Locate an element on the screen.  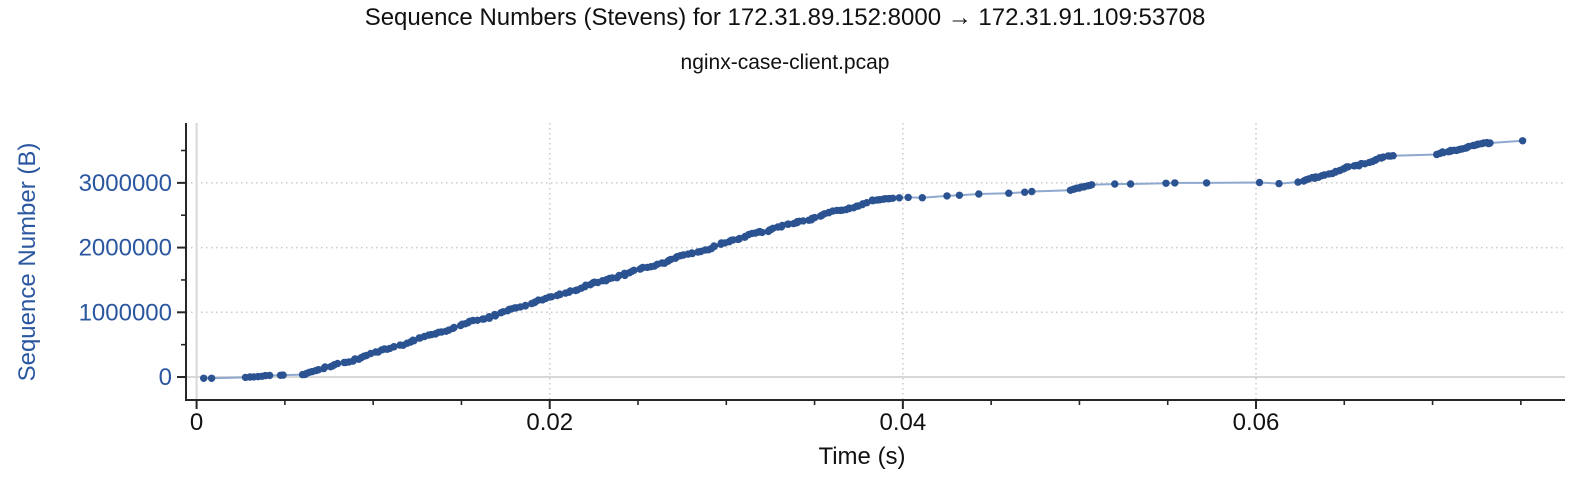
x-tick-label: 0.06 is located at coordinates (1256, 422).